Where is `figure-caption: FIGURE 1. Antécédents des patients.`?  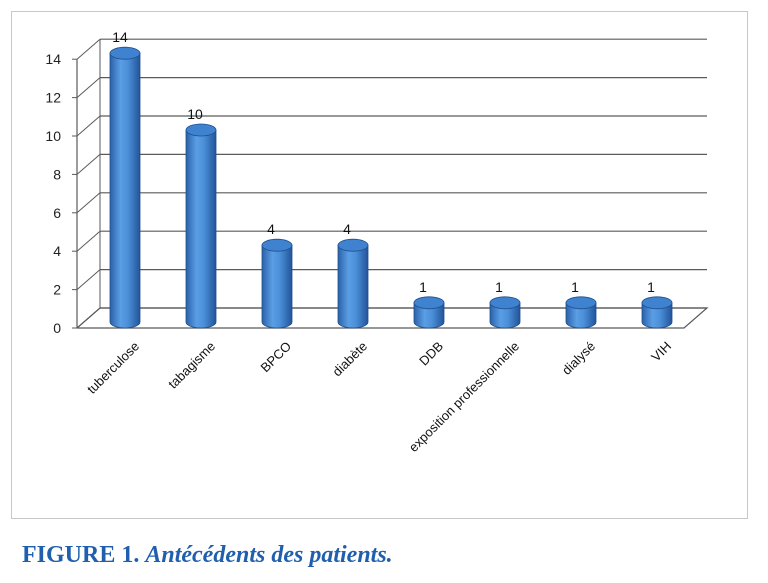
figure-caption: FIGURE 1. Antécédents des patients. is located at coordinates (207, 555).